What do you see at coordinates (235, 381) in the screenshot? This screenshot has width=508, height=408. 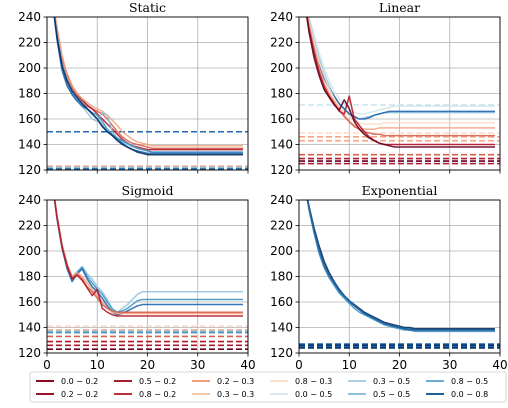 I see `legend-label: 0.2 − 0.3` at bounding box center [235, 381].